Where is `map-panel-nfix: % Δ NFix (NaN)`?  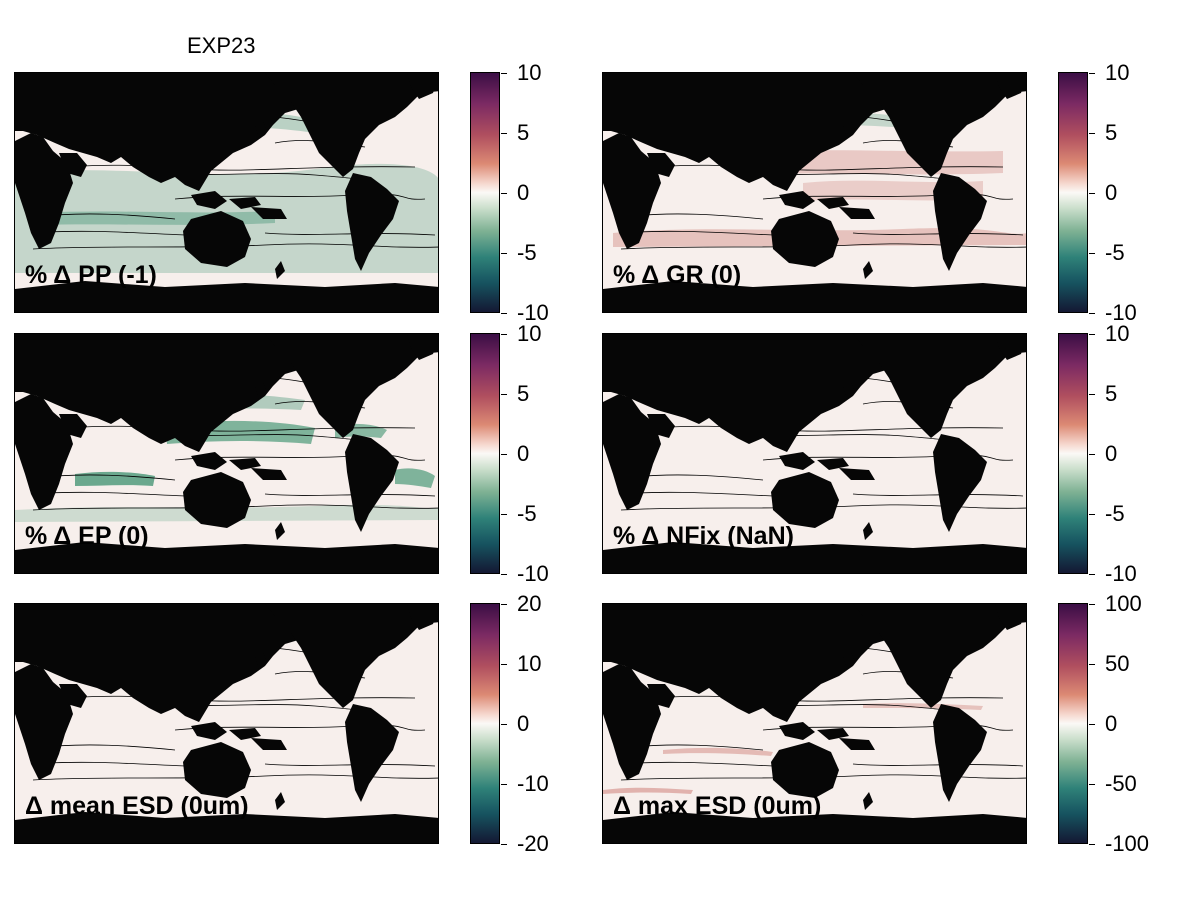
map-panel-nfix: % Δ NFix (NaN) is located at coordinates (814, 453).